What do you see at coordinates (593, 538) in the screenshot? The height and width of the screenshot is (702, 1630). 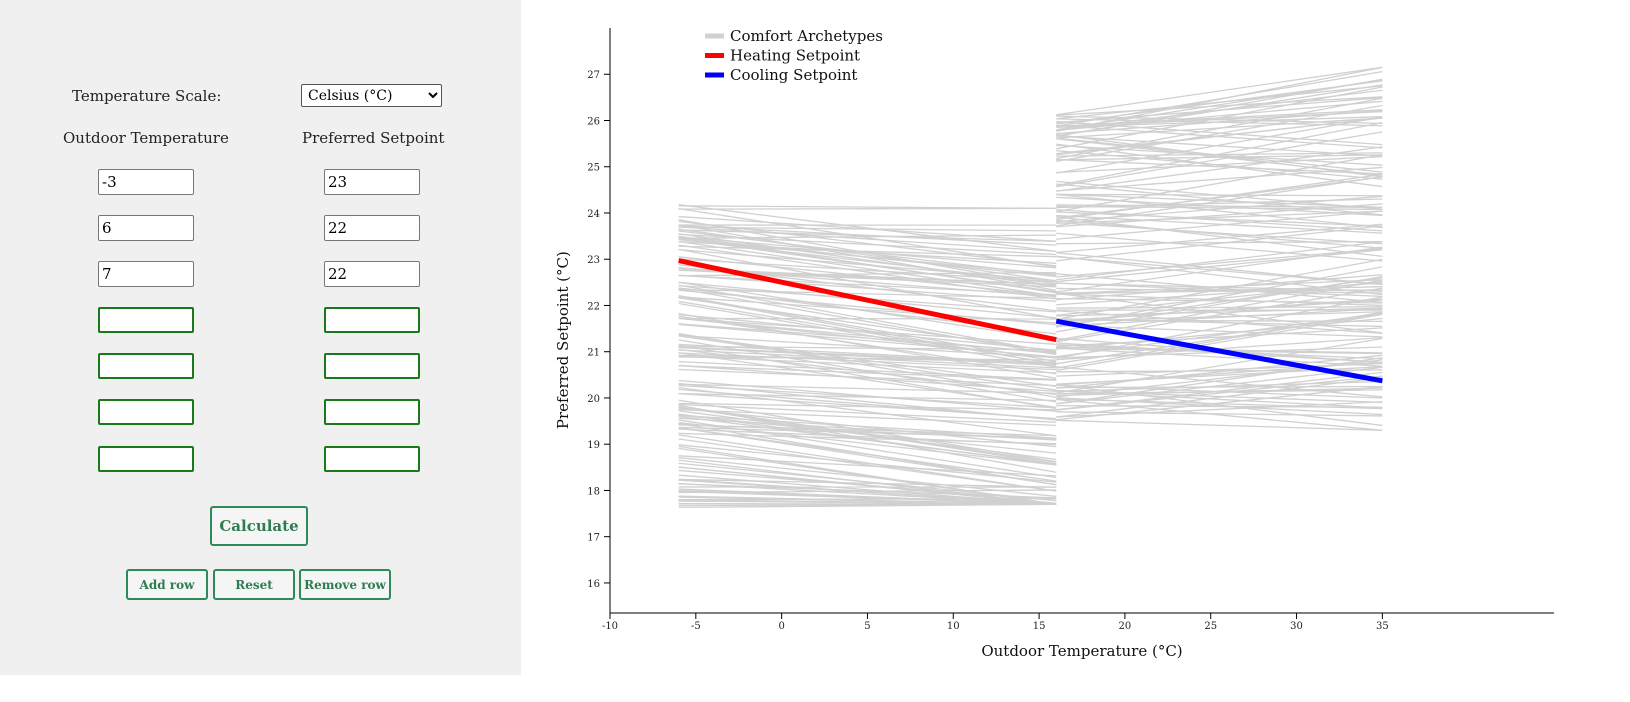 I see `y-tick-label: 17` at bounding box center [593, 538].